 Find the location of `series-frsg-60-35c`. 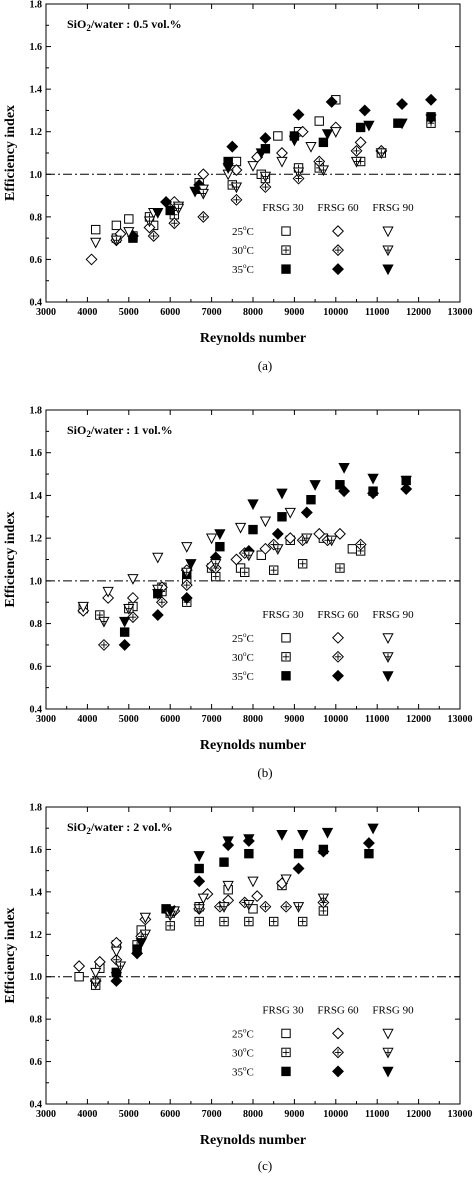

series-frsg-60-35c is located at coordinates (281, 167).